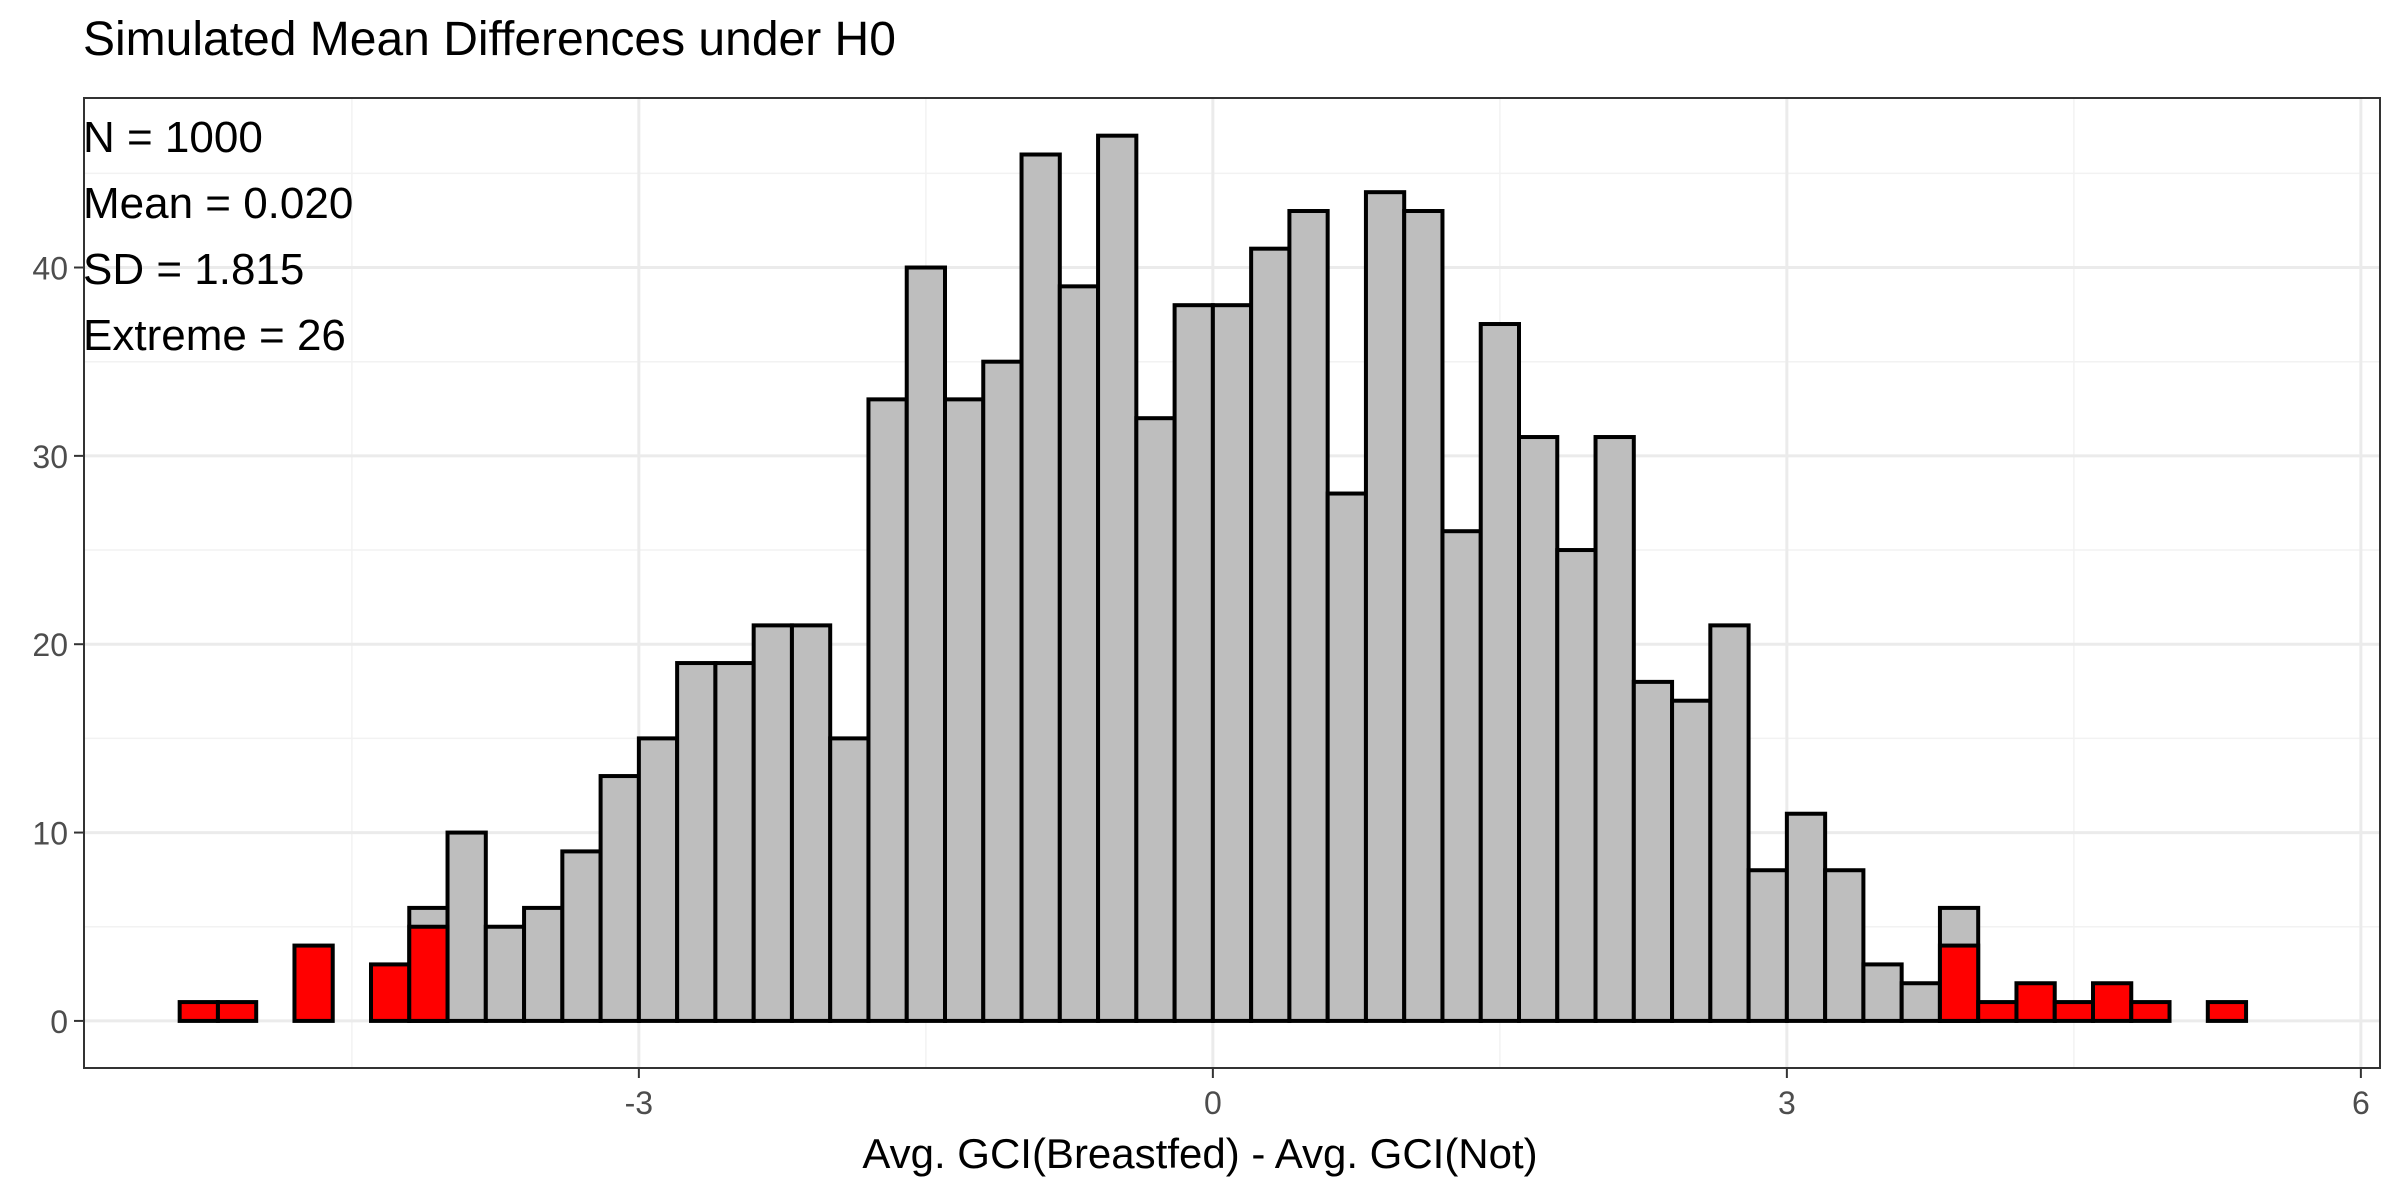 Image resolution: width=2400 pixels, height=1200 pixels. Describe the element at coordinates (214, 335) in the screenshot. I see `annotation-extreme: Extreme = 26` at that location.